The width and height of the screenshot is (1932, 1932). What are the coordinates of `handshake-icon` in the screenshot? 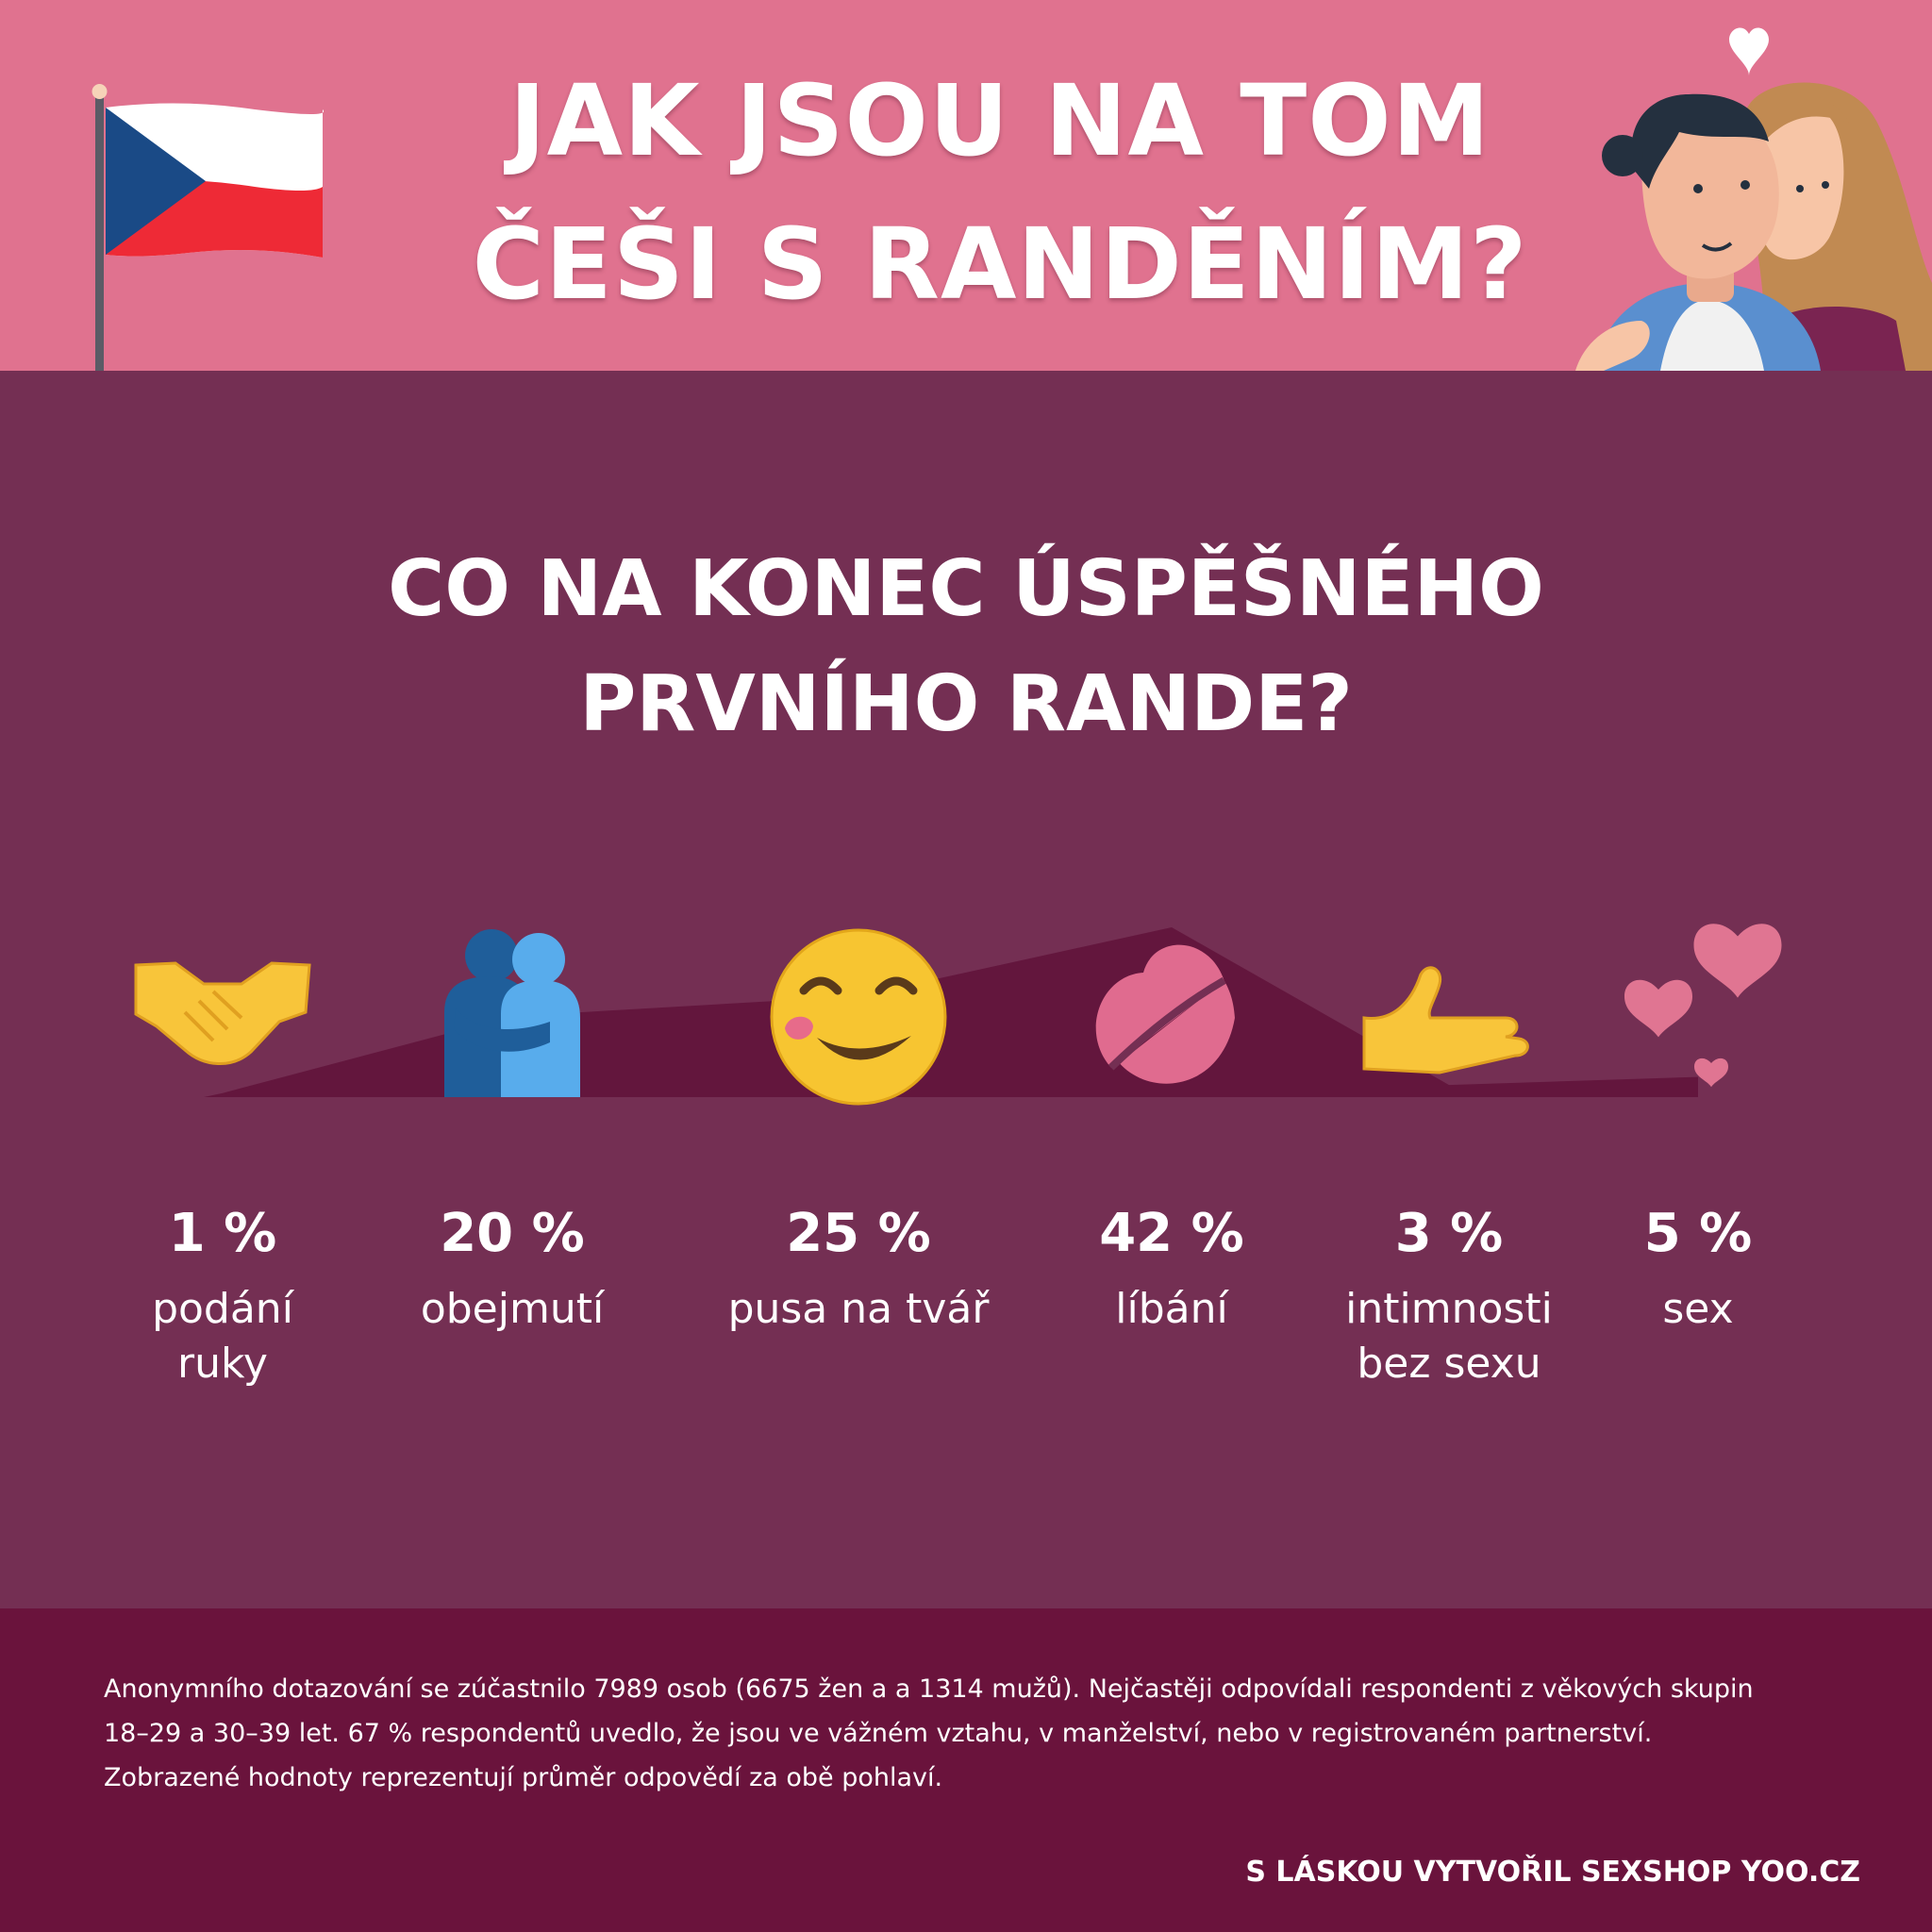 It's located at (223, 1013).